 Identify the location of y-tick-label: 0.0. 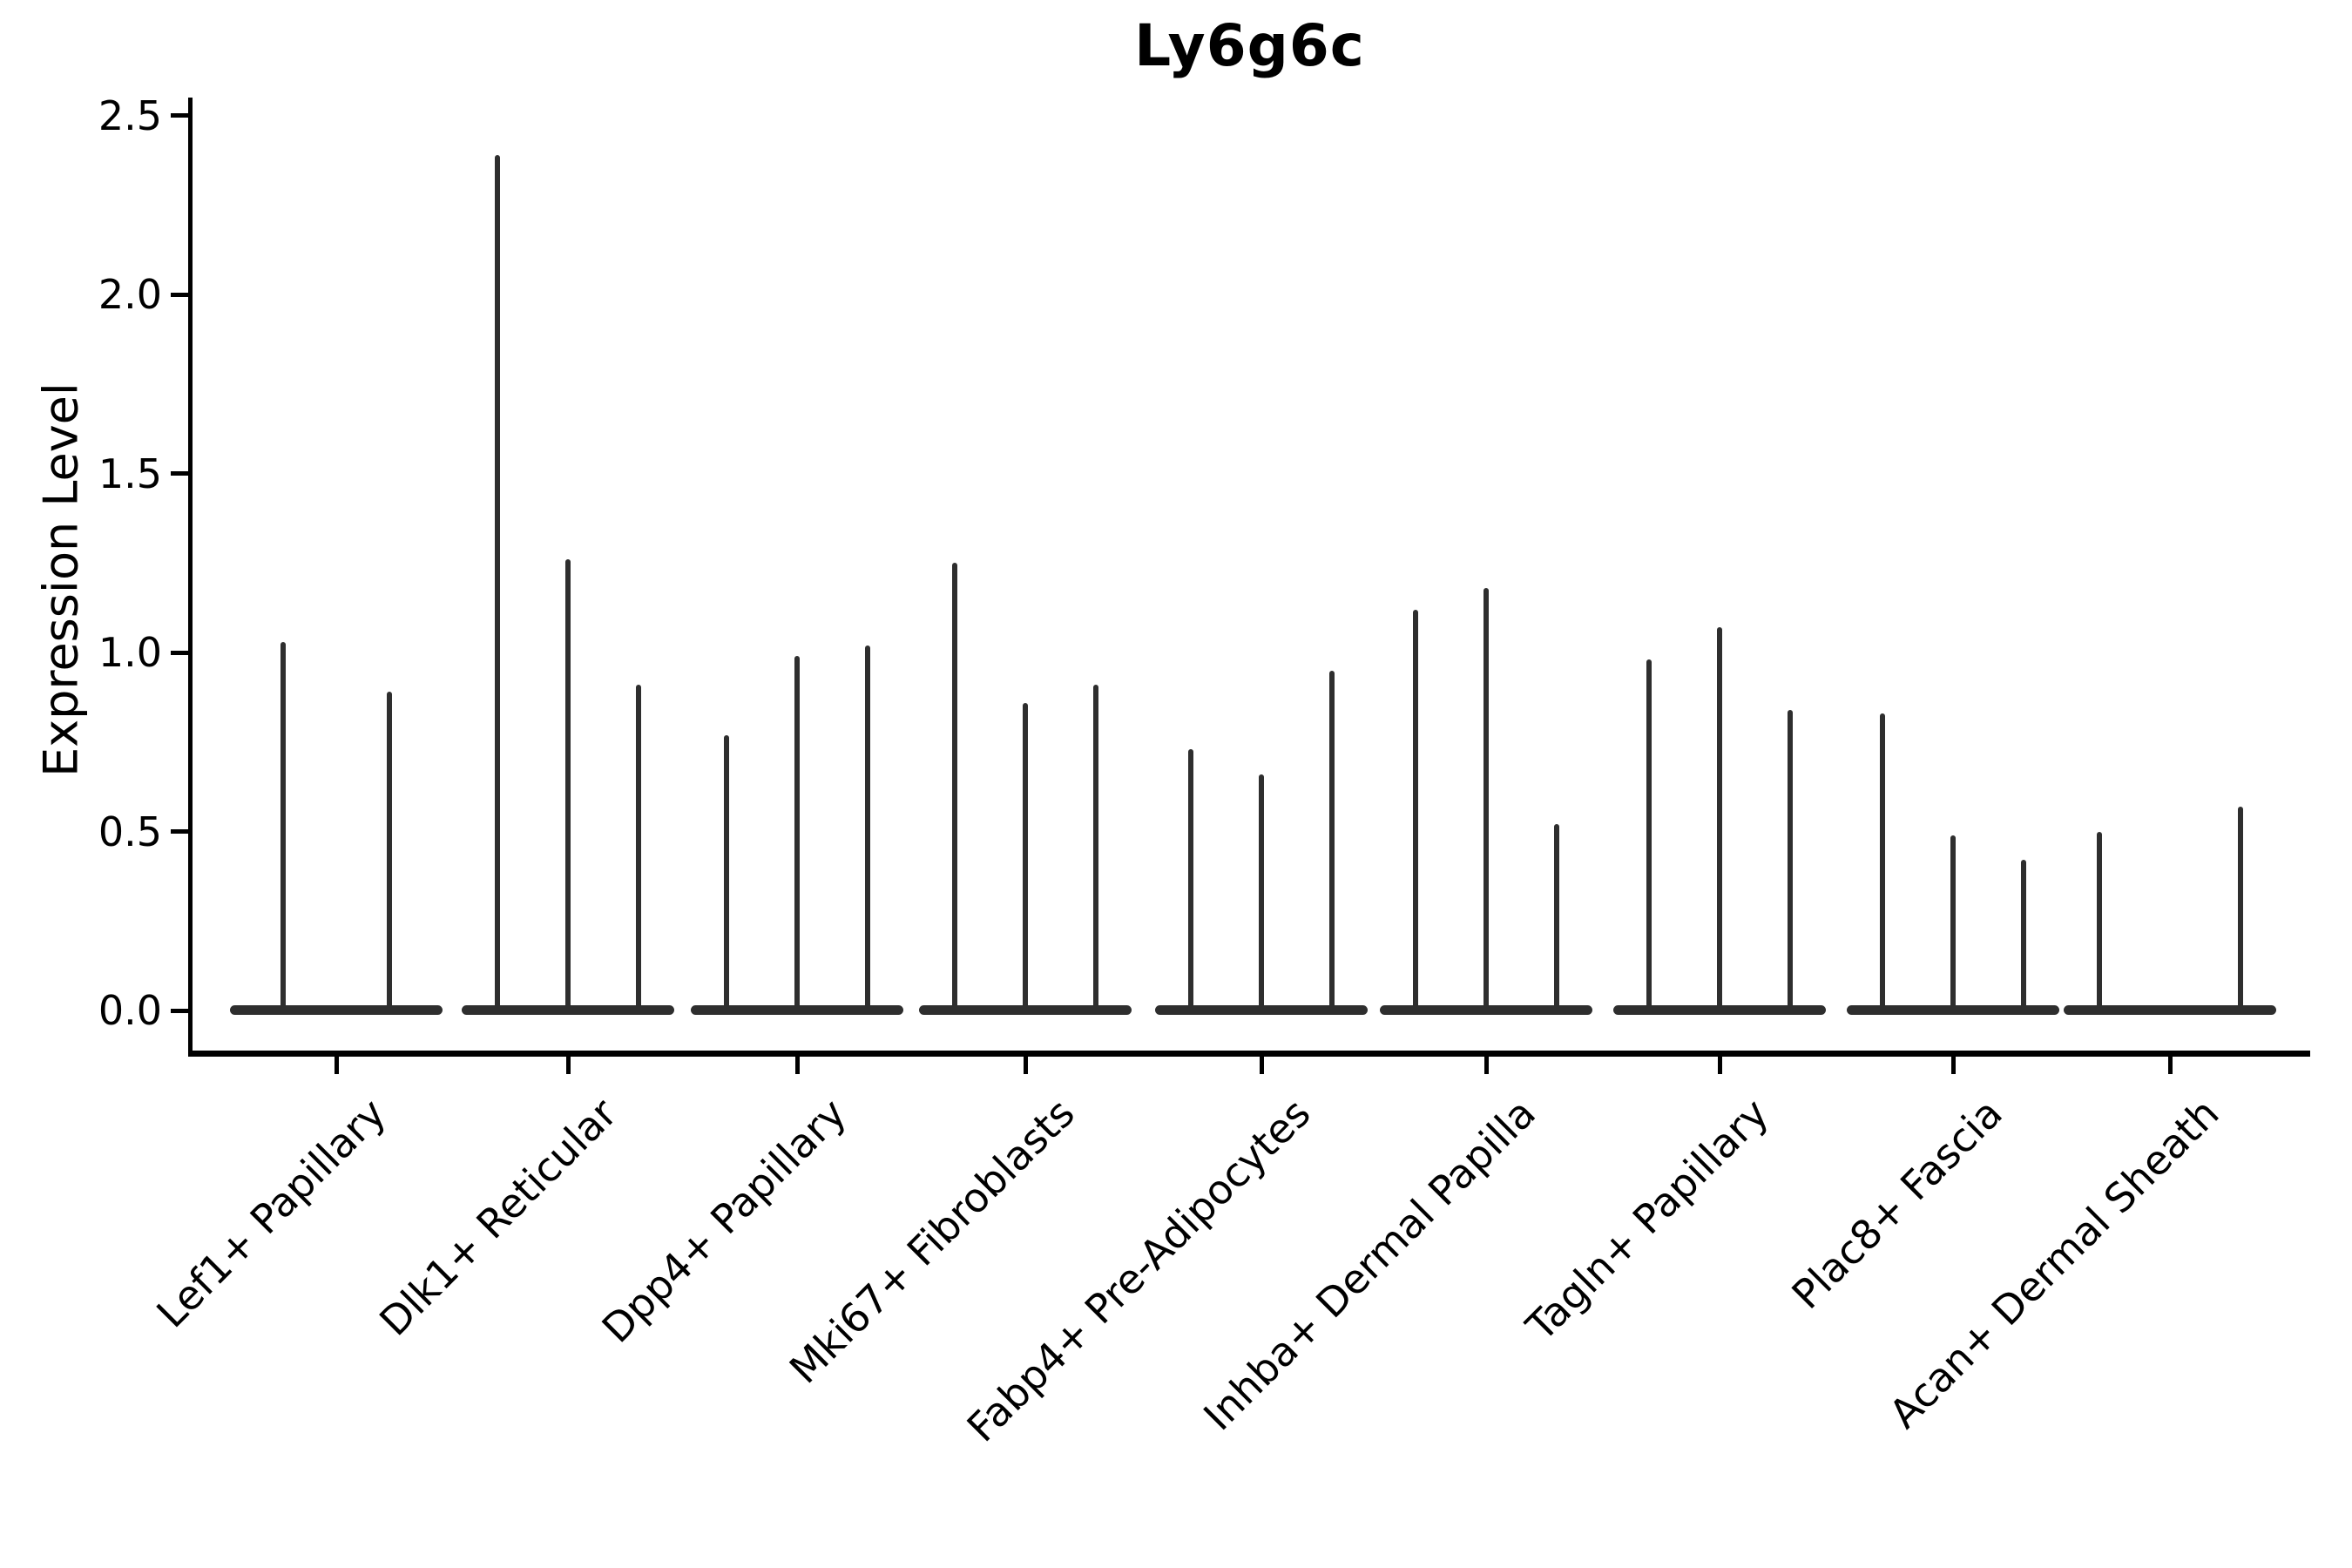
(130, 1011).